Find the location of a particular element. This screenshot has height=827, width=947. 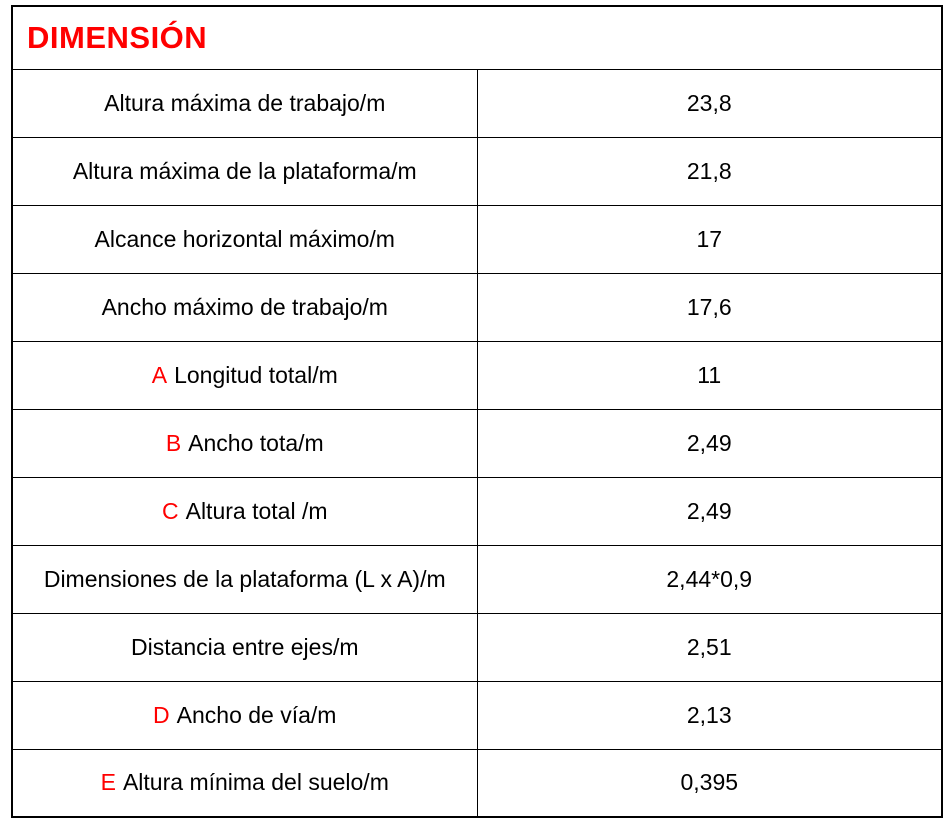

row-label-cell: E Altura mínima del suelo/m is located at coordinates (244, 783).